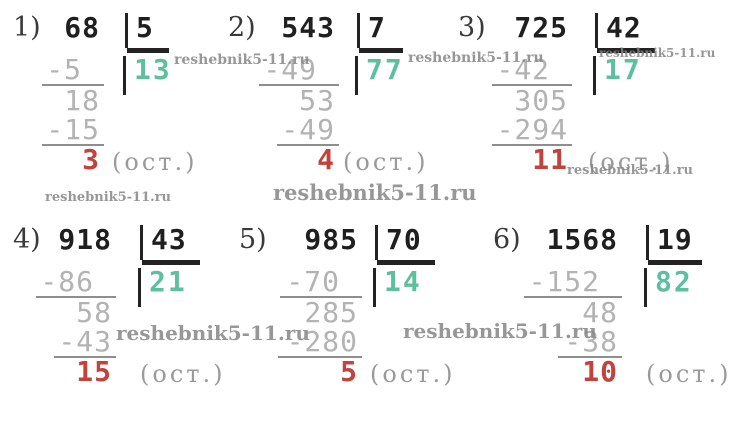 The width and height of the screenshot is (738, 436). I want to click on dividend: 918, so click(85, 239).